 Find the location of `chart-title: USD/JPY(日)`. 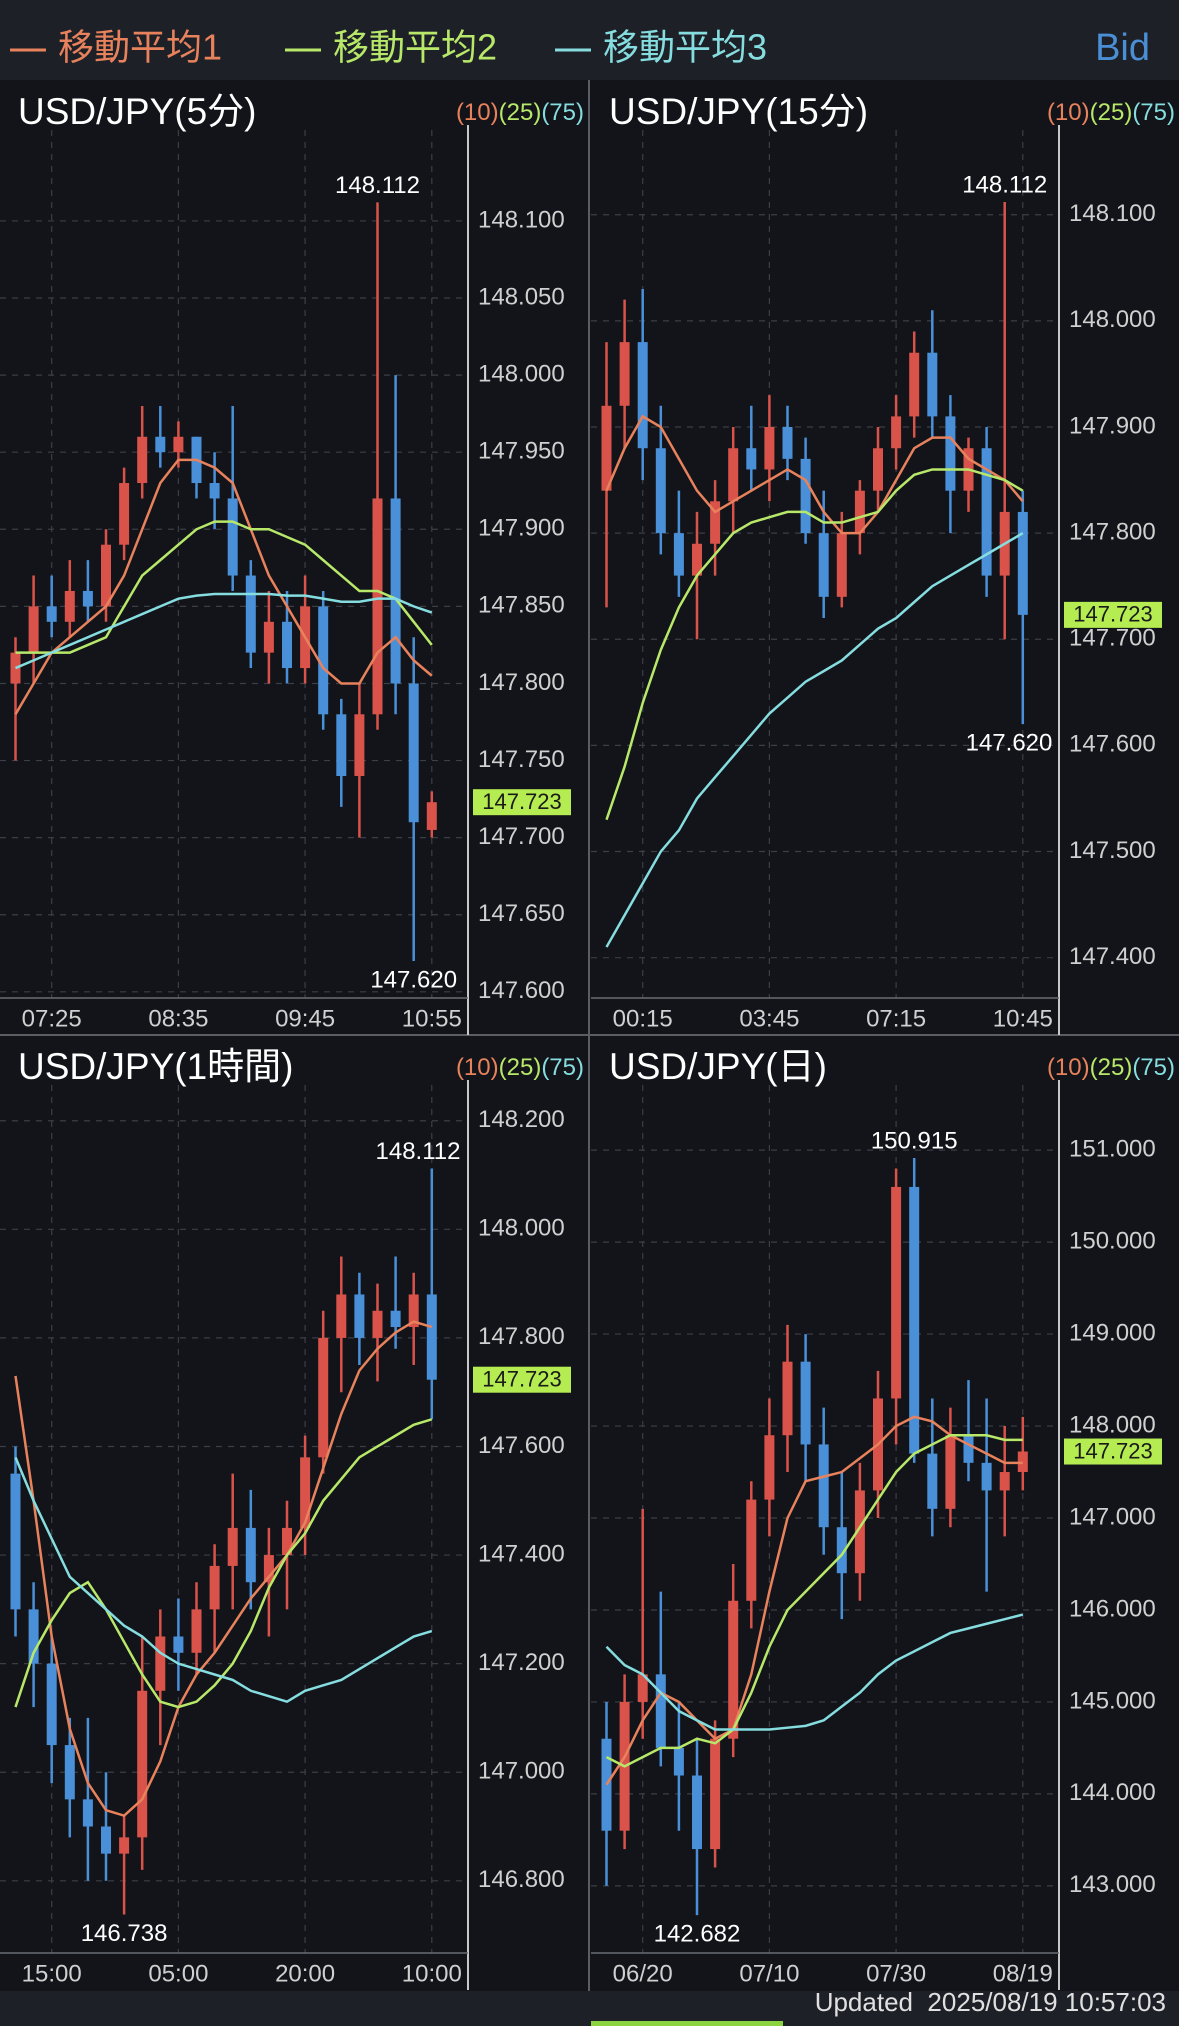

chart-title: USD/JPY(日) is located at coordinates (718, 1066).